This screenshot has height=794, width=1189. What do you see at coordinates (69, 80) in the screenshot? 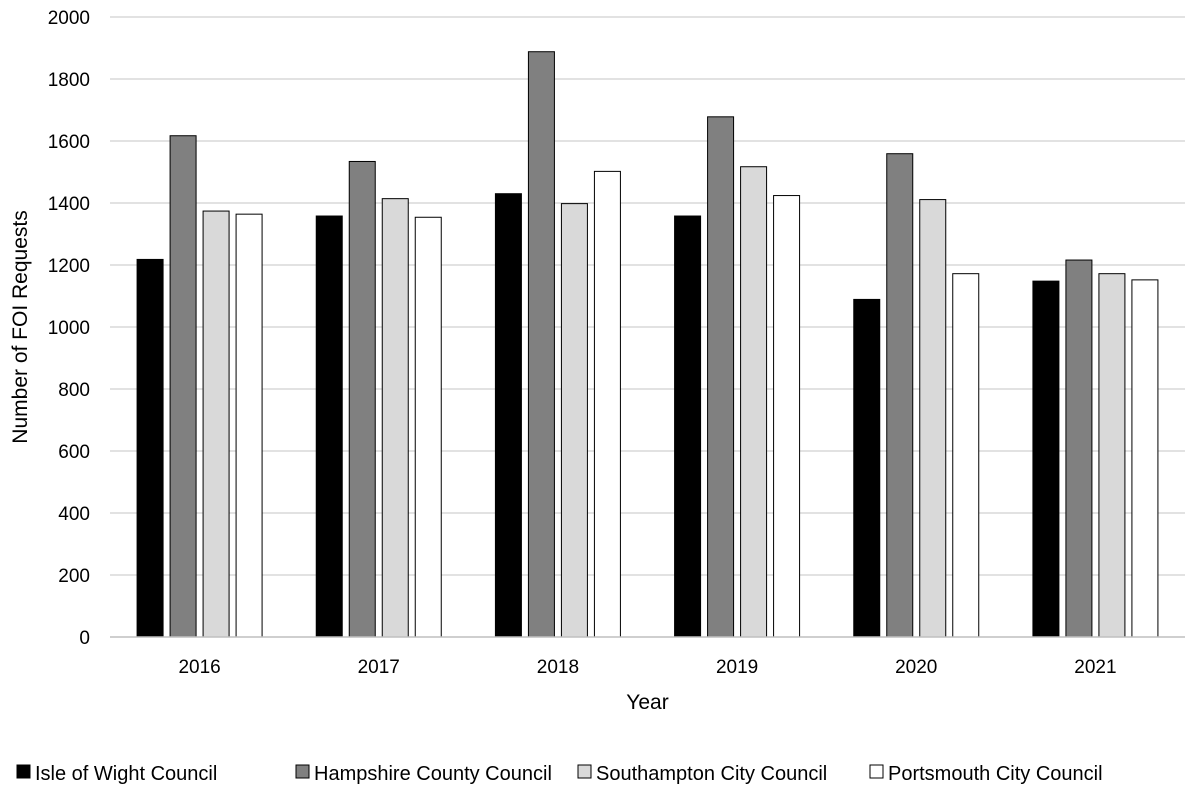
I see `y-tick-label: 1800` at bounding box center [69, 80].